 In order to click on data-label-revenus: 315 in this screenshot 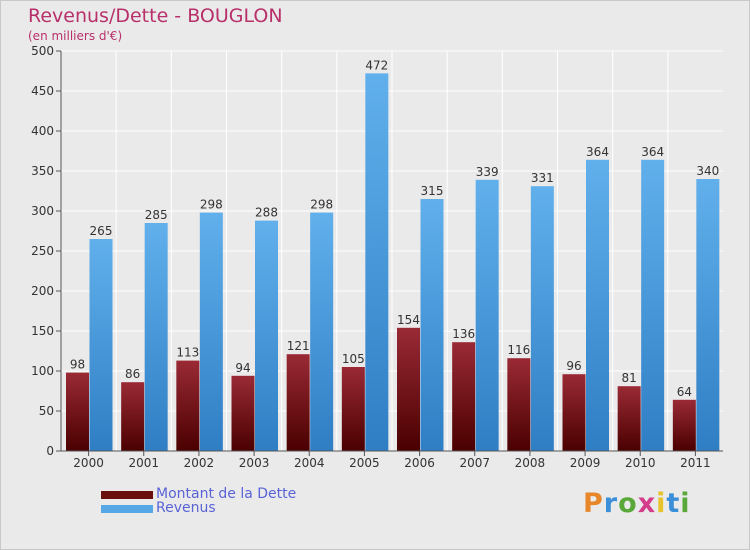, I will do `click(432, 191)`.